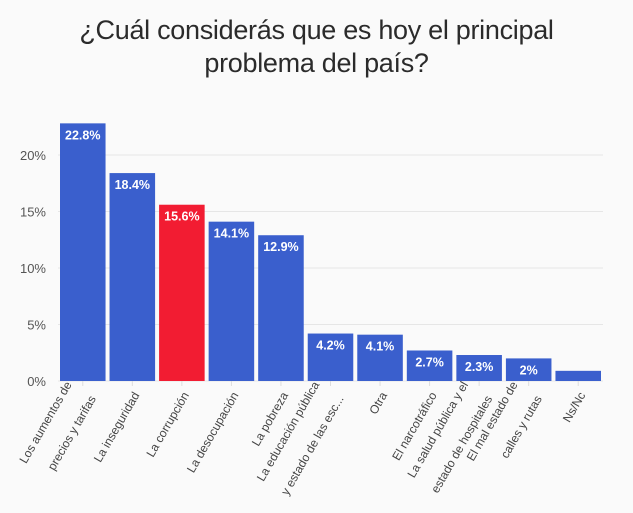 Image resolution: width=633 pixels, height=513 pixels. I want to click on y-axis: 0% 5% 10% 15% 20%, so click(33, 268).